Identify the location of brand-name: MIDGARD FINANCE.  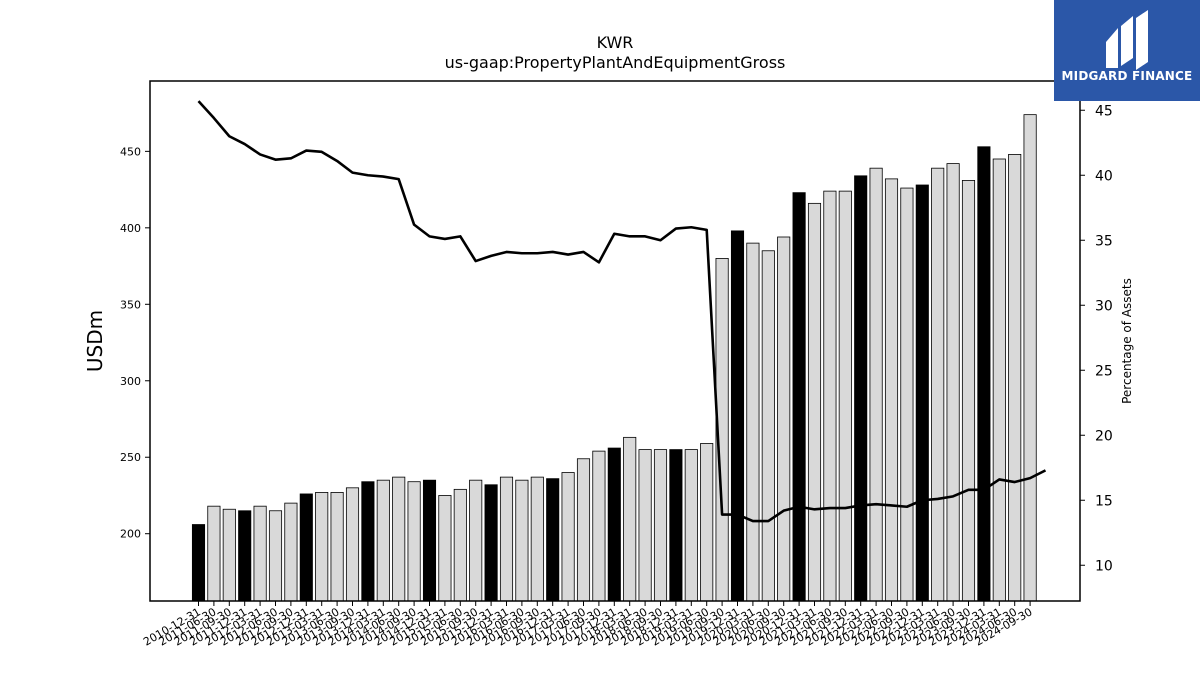
(1127, 76).